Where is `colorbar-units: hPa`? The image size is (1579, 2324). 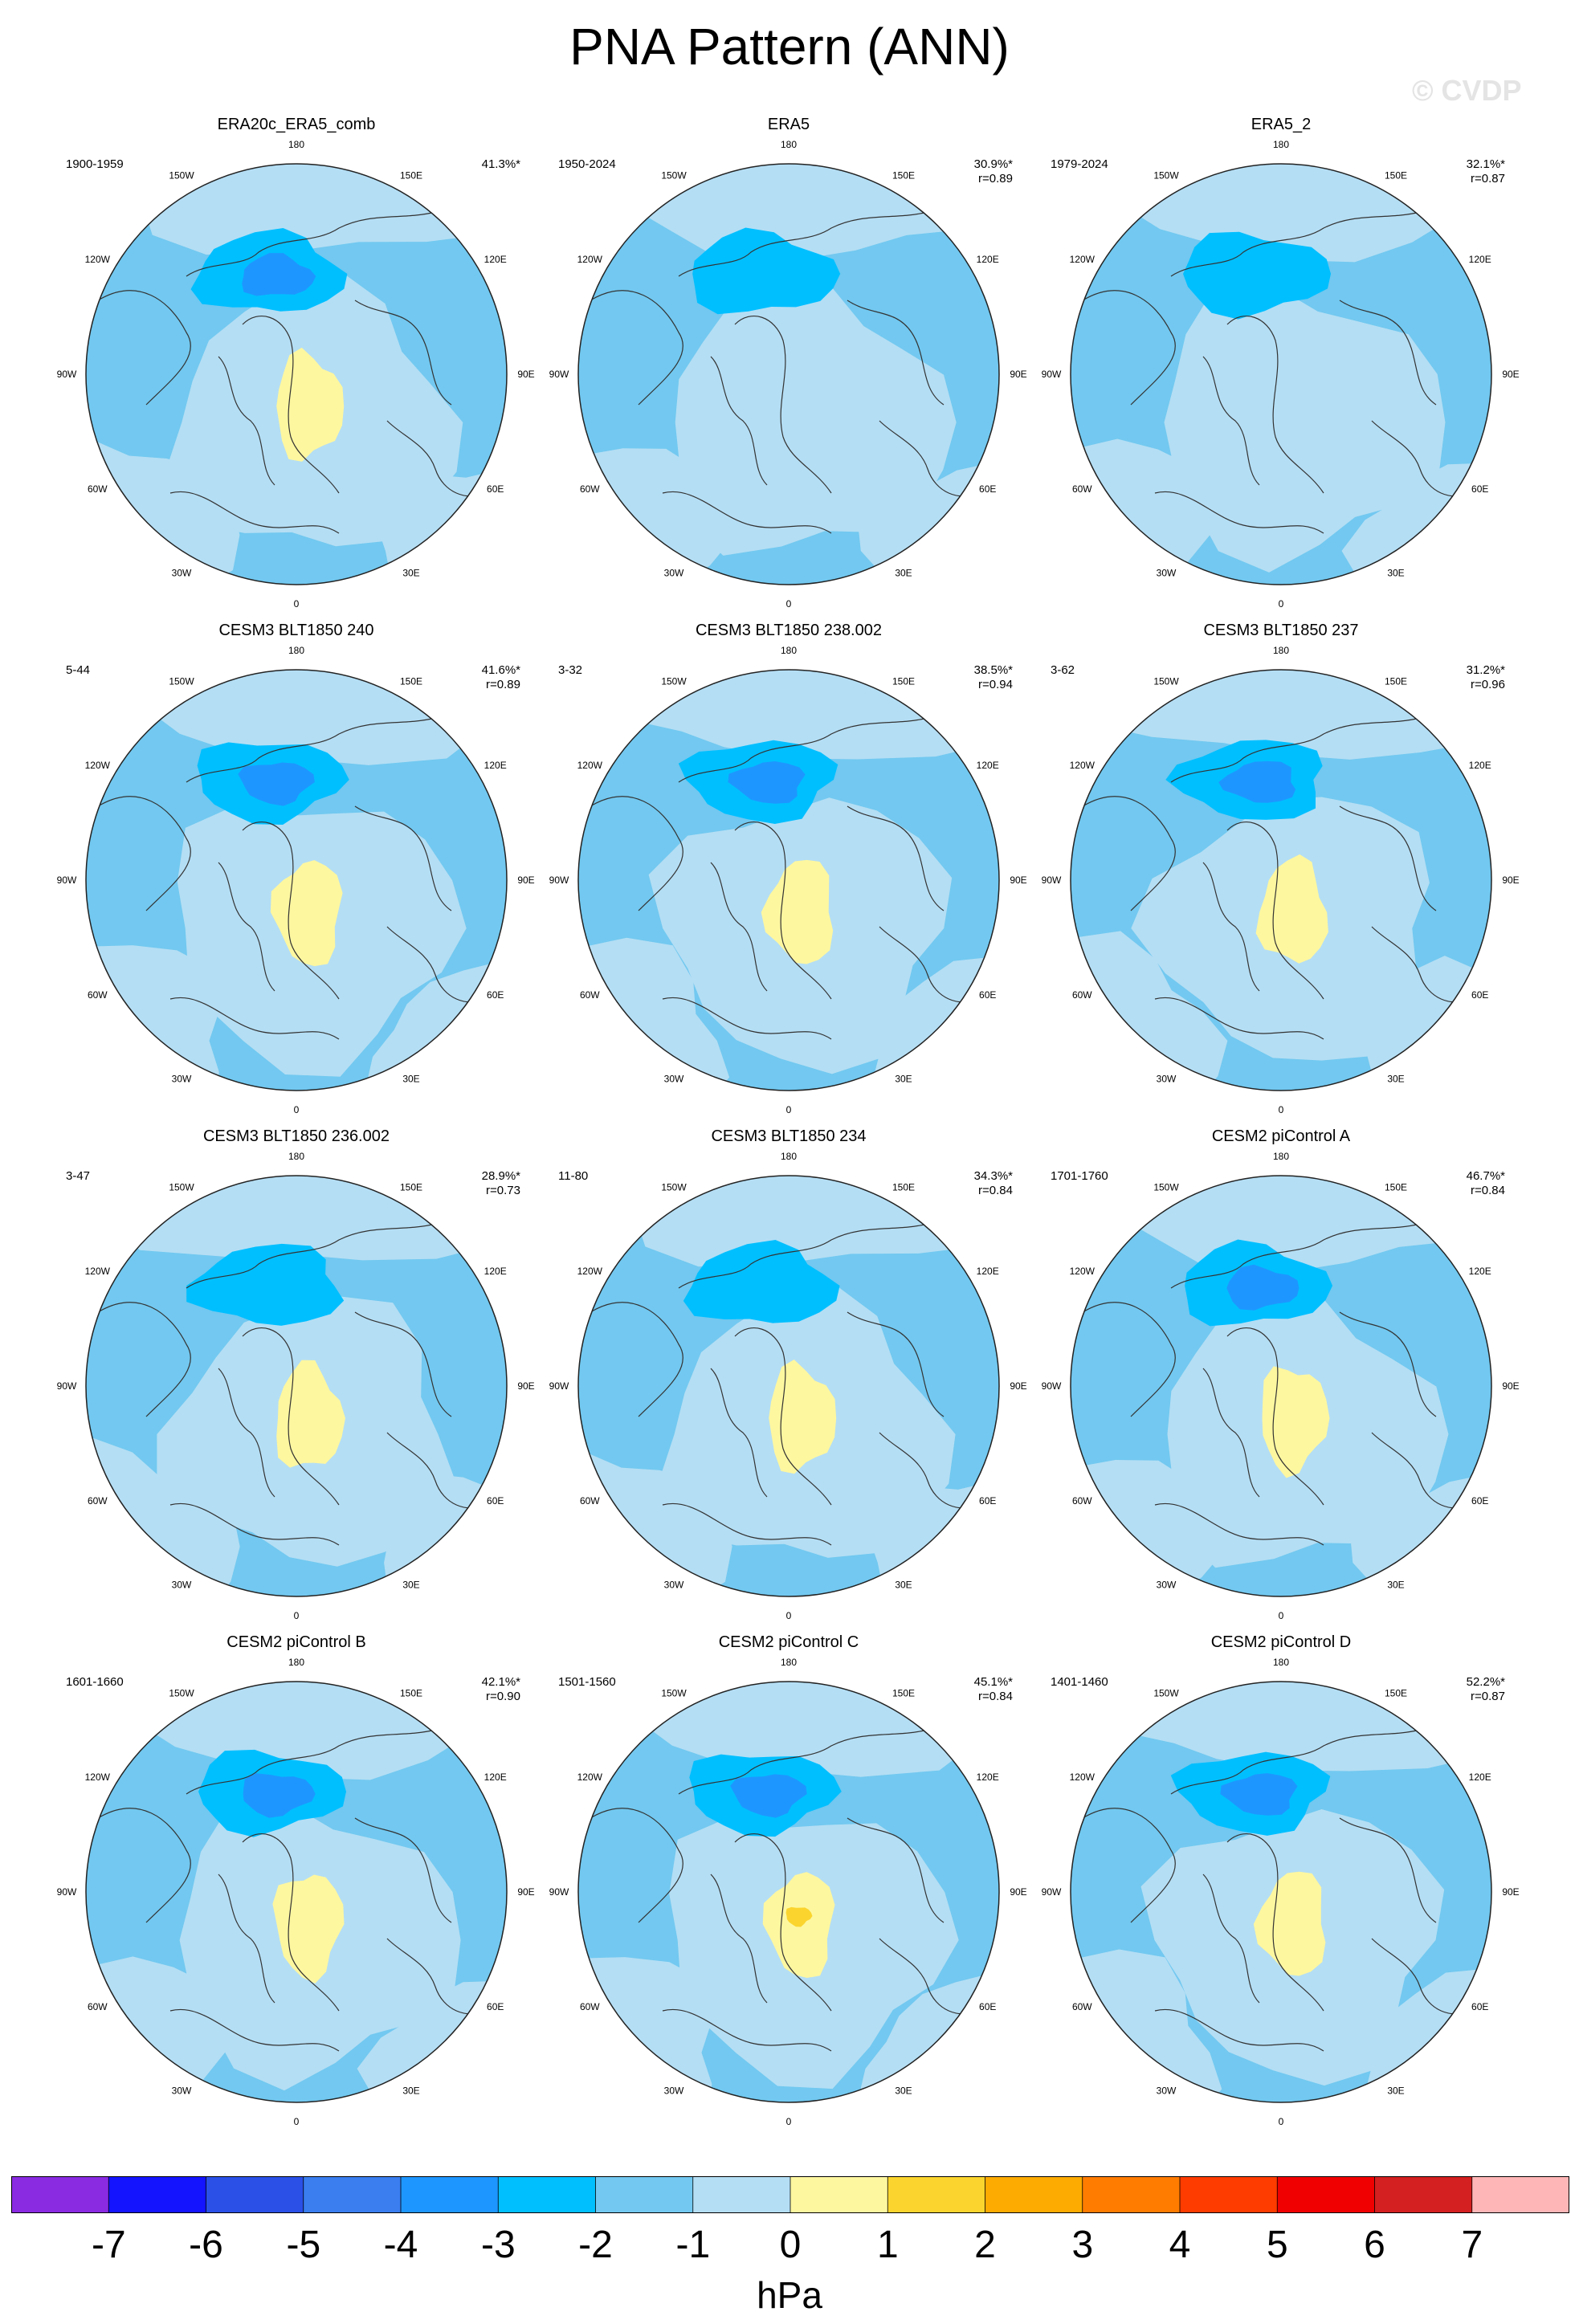 colorbar-units: hPa is located at coordinates (789, 2295).